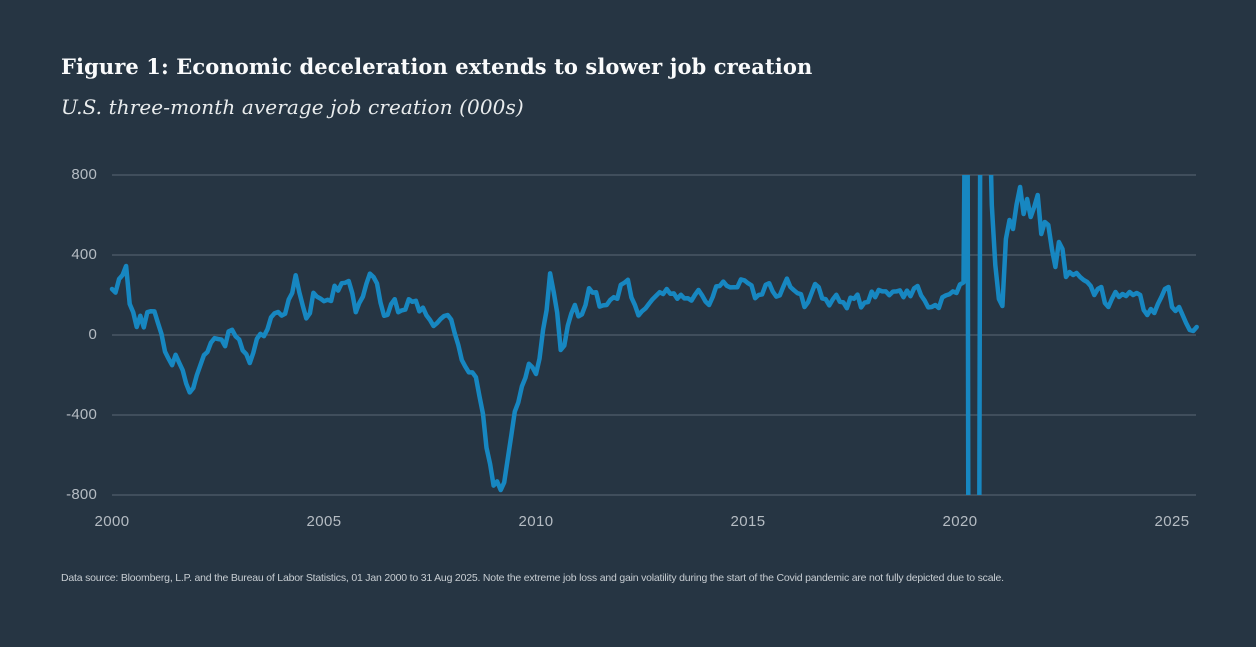  What do you see at coordinates (81, 494) in the screenshot?
I see `y-tick-label: -800` at bounding box center [81, 494].